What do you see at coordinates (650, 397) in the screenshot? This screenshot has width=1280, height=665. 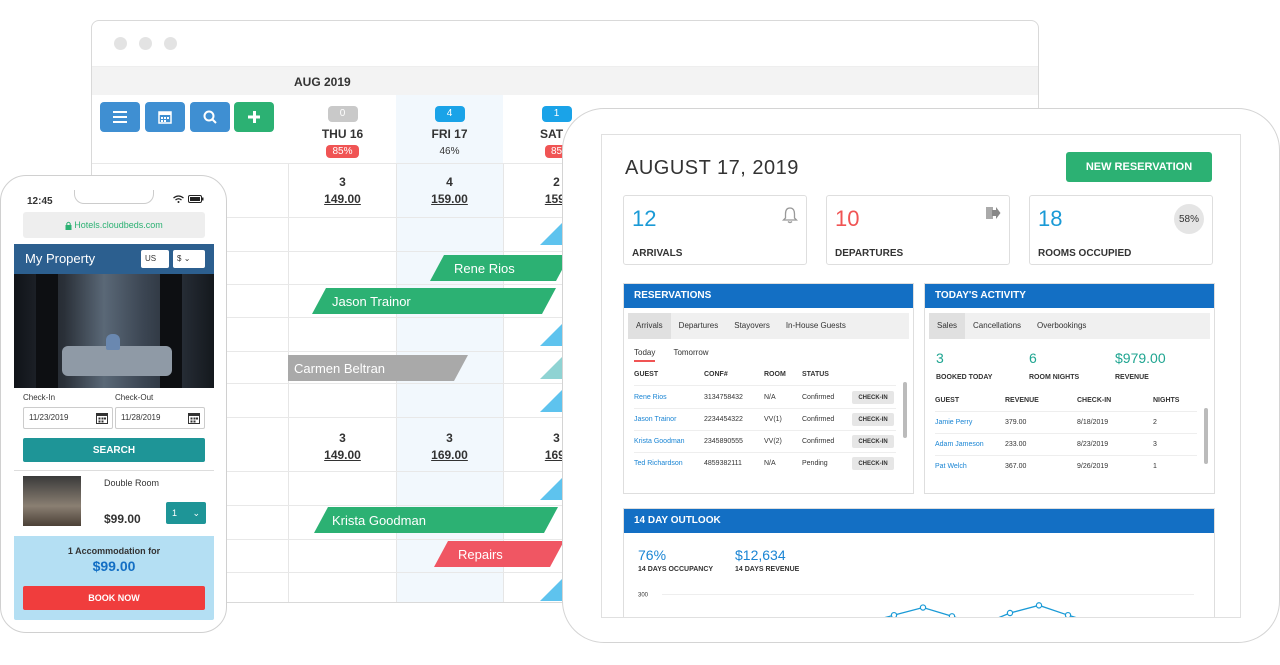 I see `guest-link: Rene Rios` at bounding box center [650, 397].